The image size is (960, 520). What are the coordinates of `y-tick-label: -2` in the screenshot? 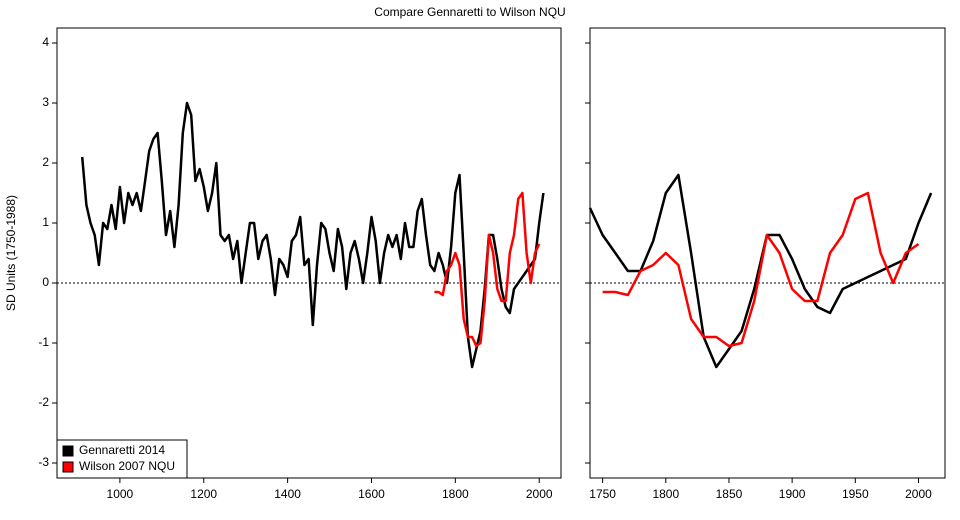 It's located at (43, 402).